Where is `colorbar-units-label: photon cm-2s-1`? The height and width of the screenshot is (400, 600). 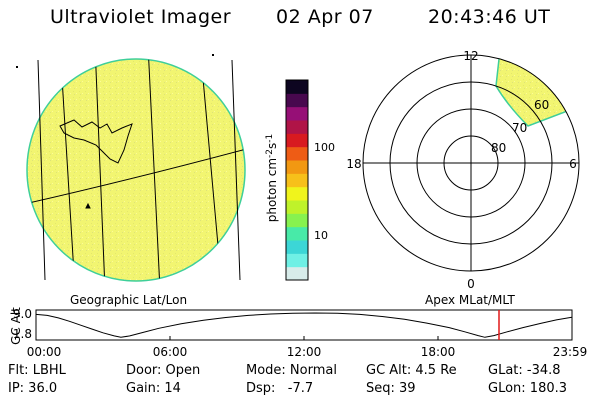 colorbar-units-label: photon cm-2s-1 is located at coordinates (272, 178).